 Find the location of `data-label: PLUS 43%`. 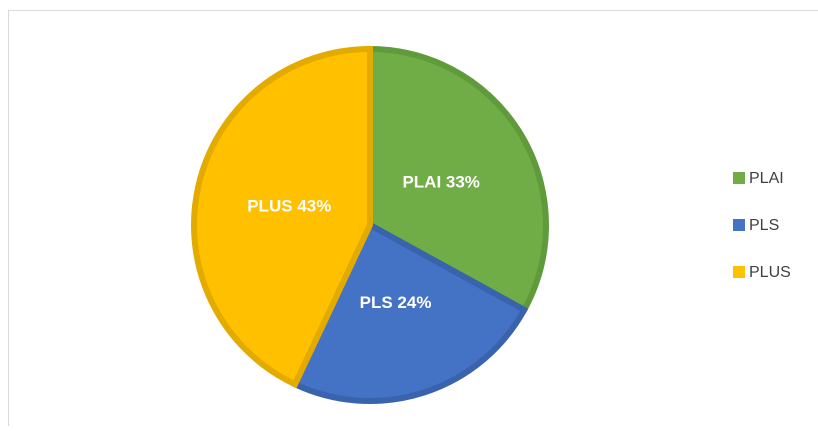

data-label: PLUS 43% is located at coordinates (289, 205).